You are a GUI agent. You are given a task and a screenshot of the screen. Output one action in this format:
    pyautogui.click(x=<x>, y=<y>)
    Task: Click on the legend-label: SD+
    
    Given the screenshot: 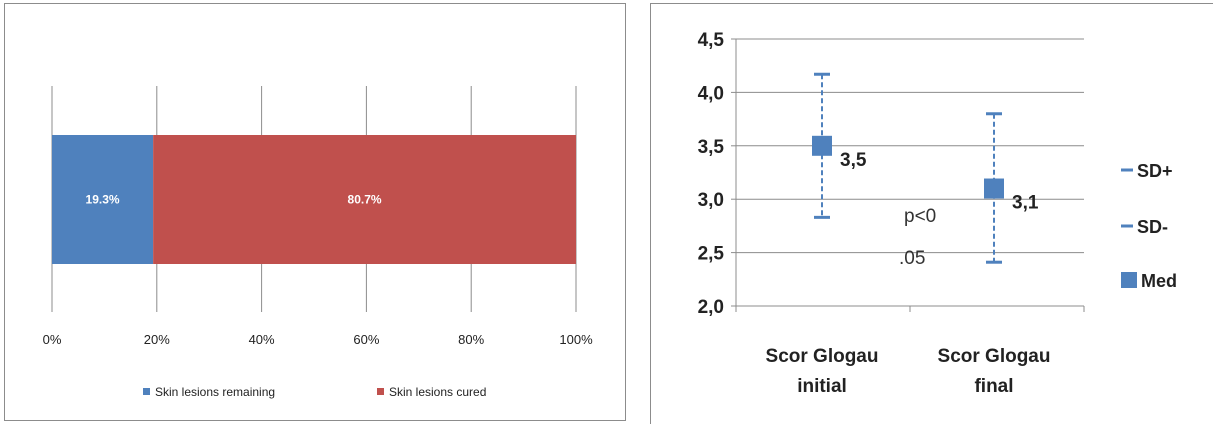 What is the action you would take?
    pyautogui.click(x=1155, y=171)
    